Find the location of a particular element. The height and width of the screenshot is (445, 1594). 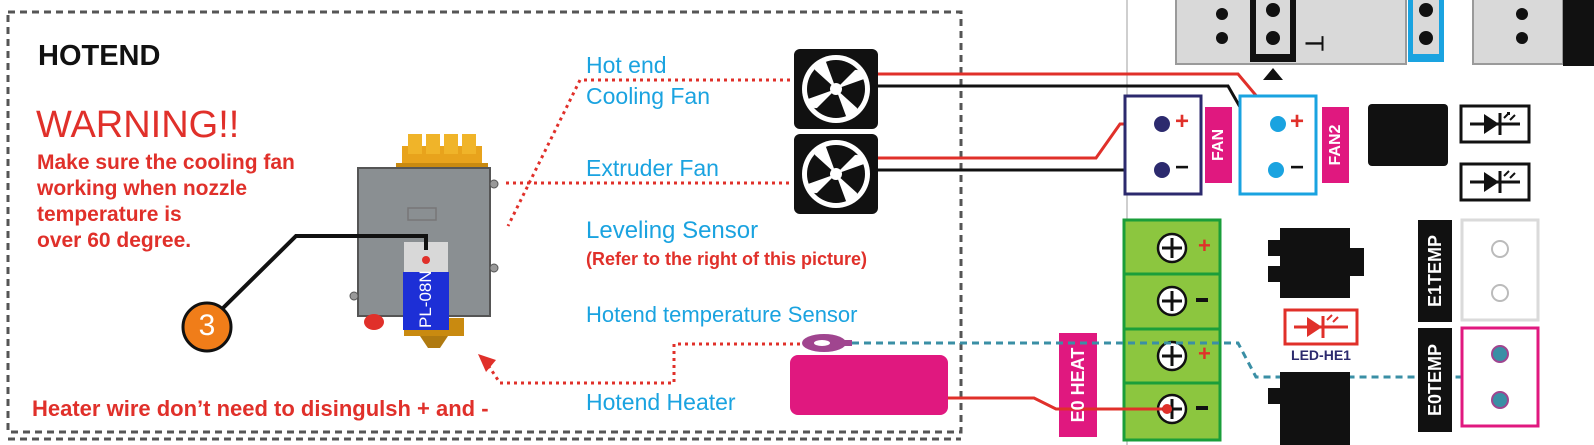

label-hotend-fan-line1: Hot end is located at coordinates (626, 65).